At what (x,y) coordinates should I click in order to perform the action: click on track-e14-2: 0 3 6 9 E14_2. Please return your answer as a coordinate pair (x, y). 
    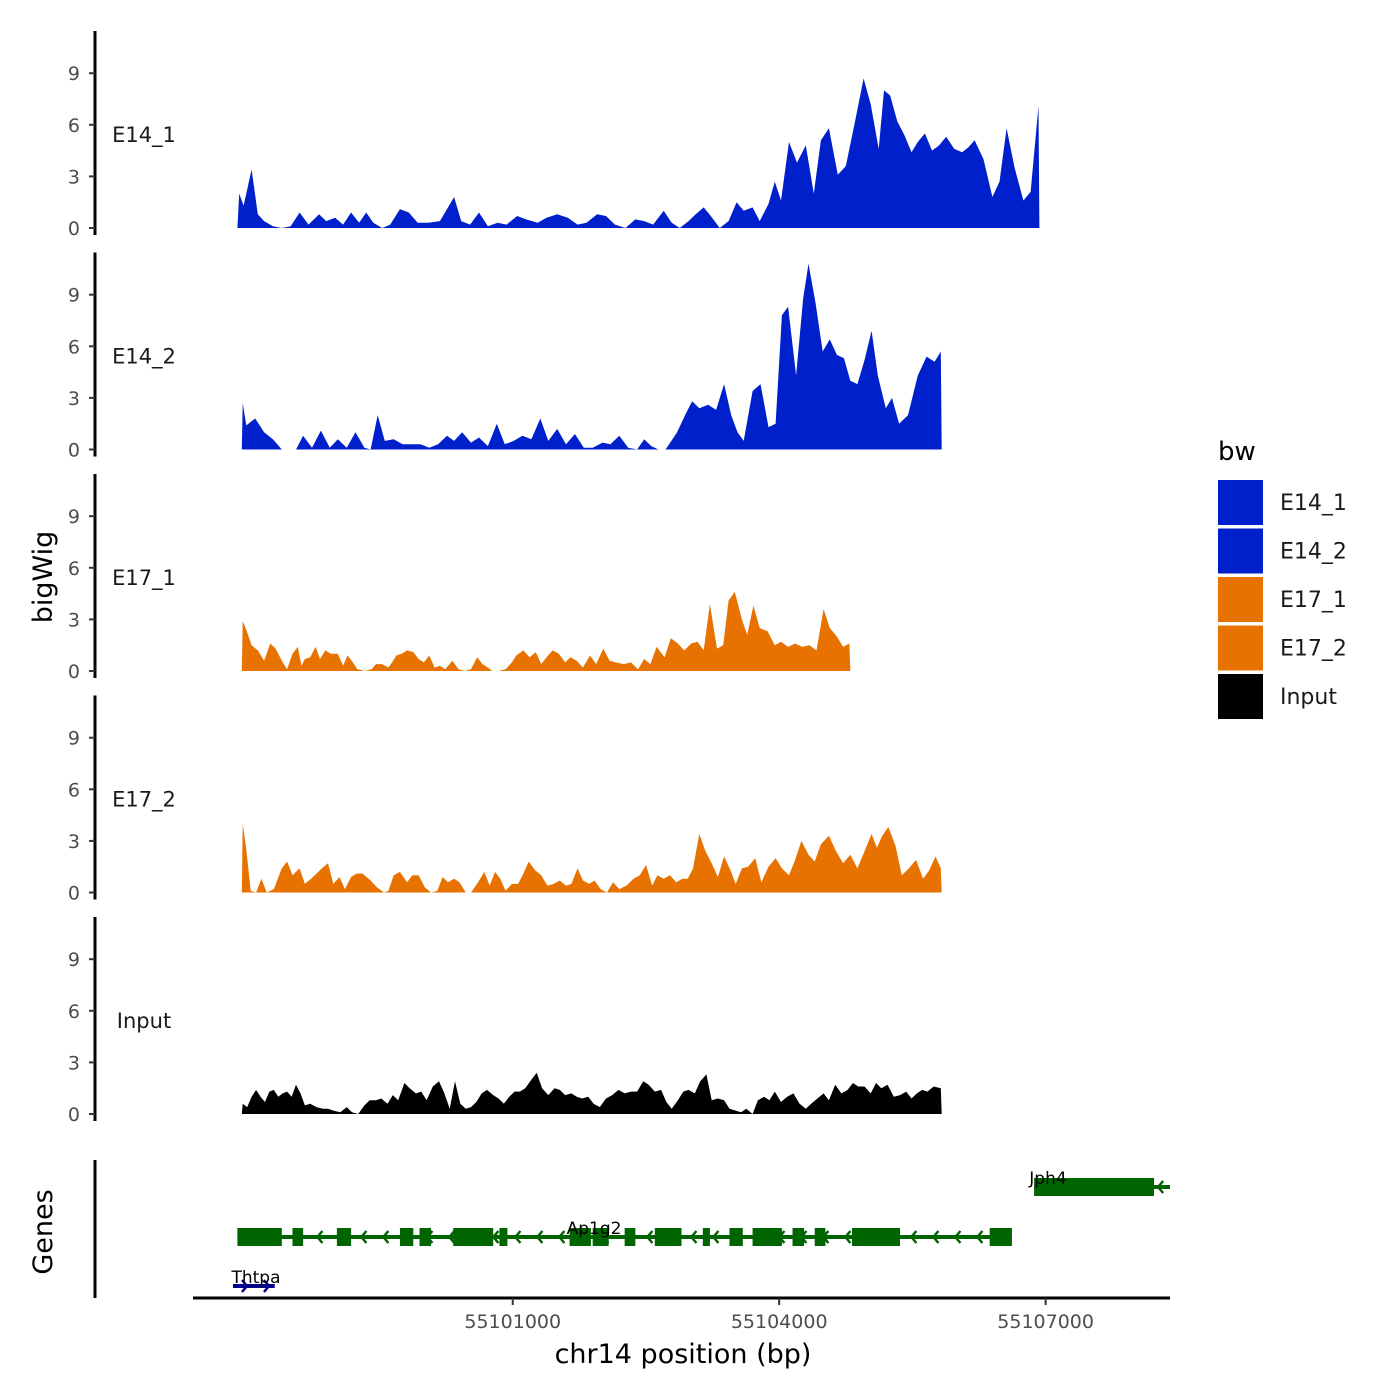
    Looking at the image, I should click on (505, 357).